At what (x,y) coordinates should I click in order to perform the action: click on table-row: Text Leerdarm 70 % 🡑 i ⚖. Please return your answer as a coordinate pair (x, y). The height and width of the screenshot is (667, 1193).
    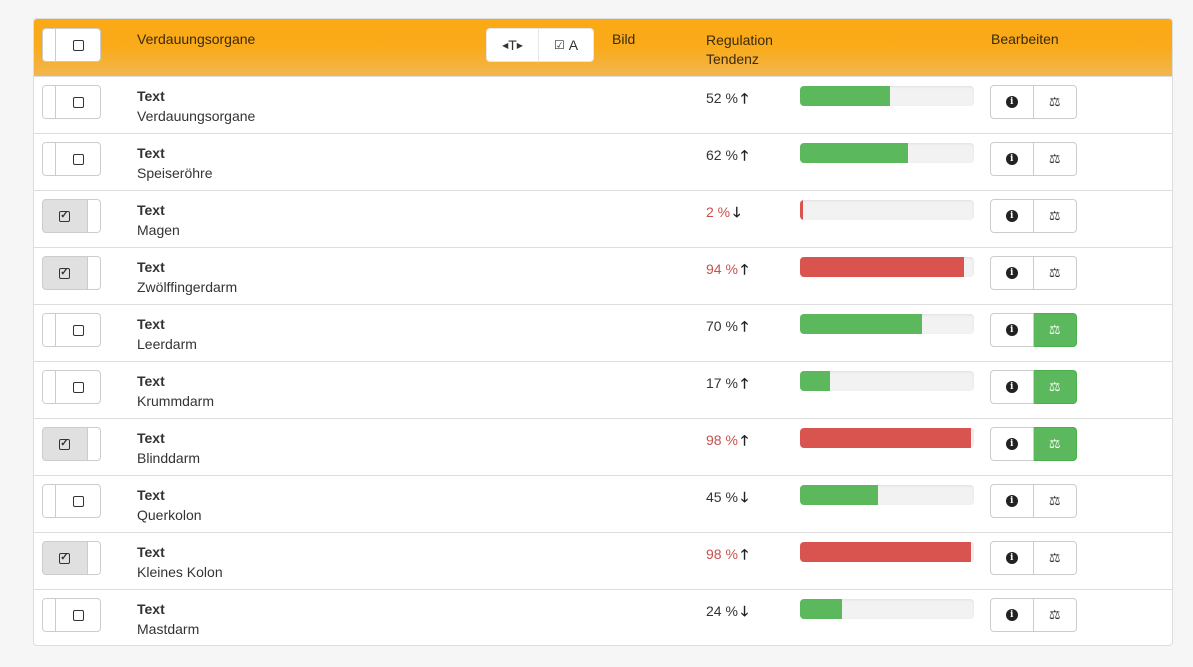
    Looking at the image, I should click on (603, 332).